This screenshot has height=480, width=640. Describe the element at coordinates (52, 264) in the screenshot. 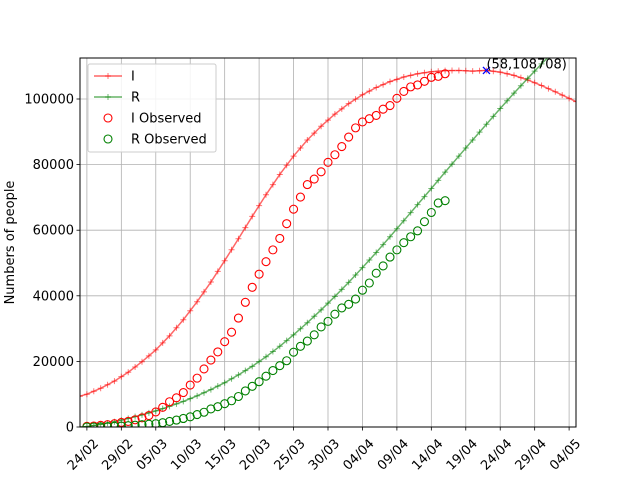

I see `y-axis: 0 20000 40000 60000 80000 100000` at that location.